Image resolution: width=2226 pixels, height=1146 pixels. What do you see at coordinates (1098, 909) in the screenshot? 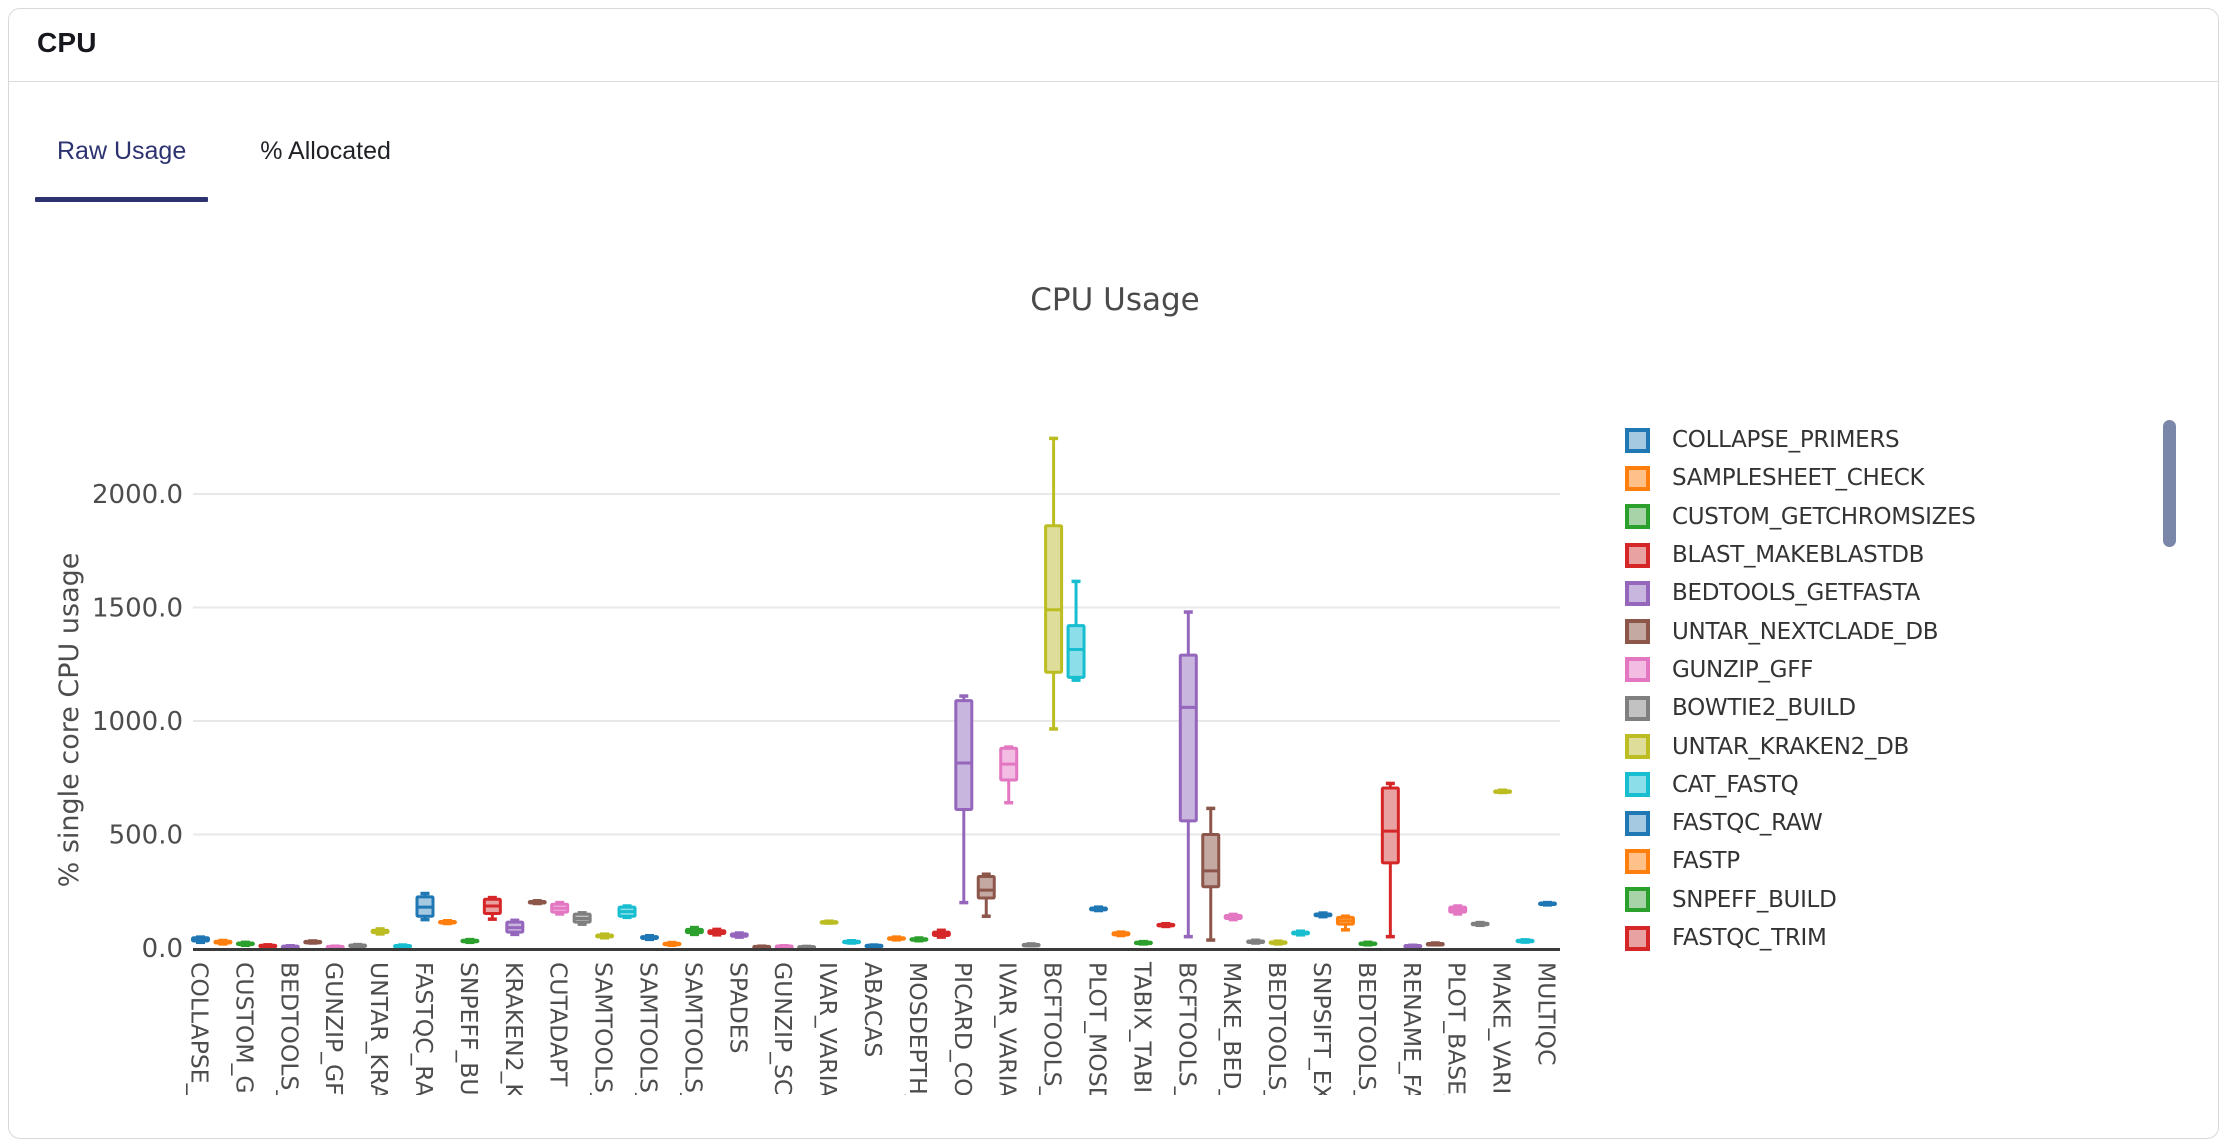
I see `box-plot_mosd` at bounding box center [1098, 909].